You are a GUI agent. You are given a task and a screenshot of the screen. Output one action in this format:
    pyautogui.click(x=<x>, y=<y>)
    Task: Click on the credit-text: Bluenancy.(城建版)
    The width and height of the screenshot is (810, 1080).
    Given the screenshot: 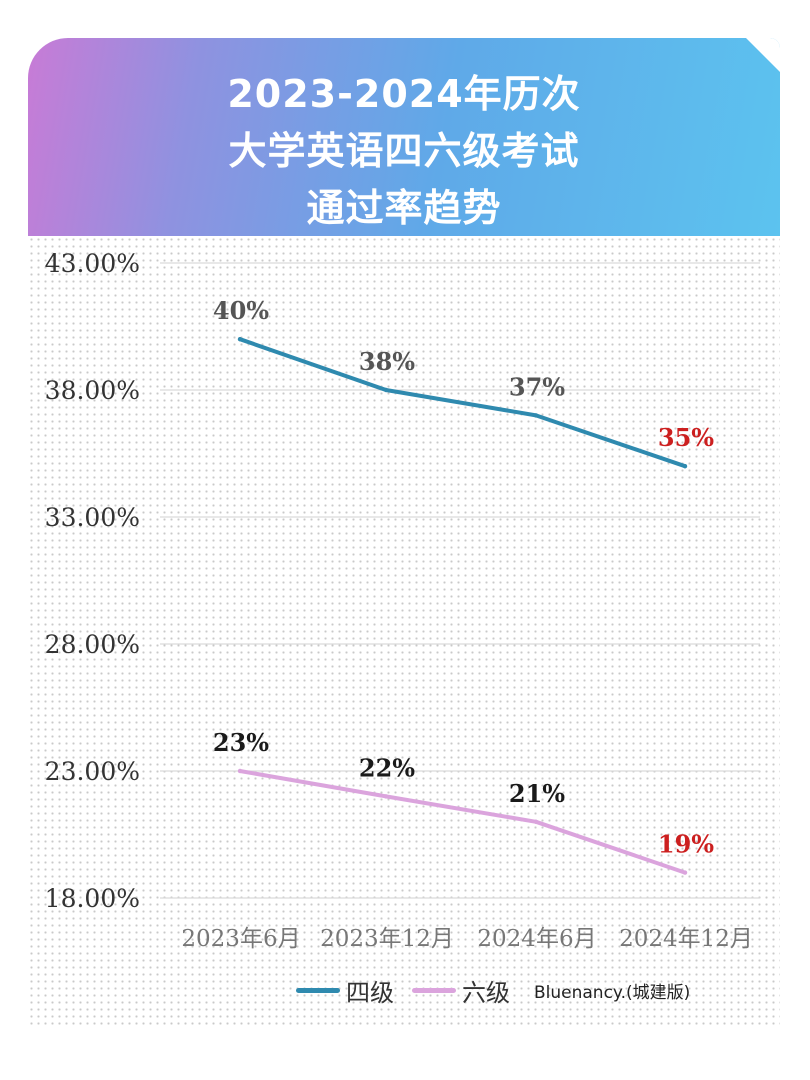 What is the action you would take?
    pyautogui.click(x=612, y=992)
    